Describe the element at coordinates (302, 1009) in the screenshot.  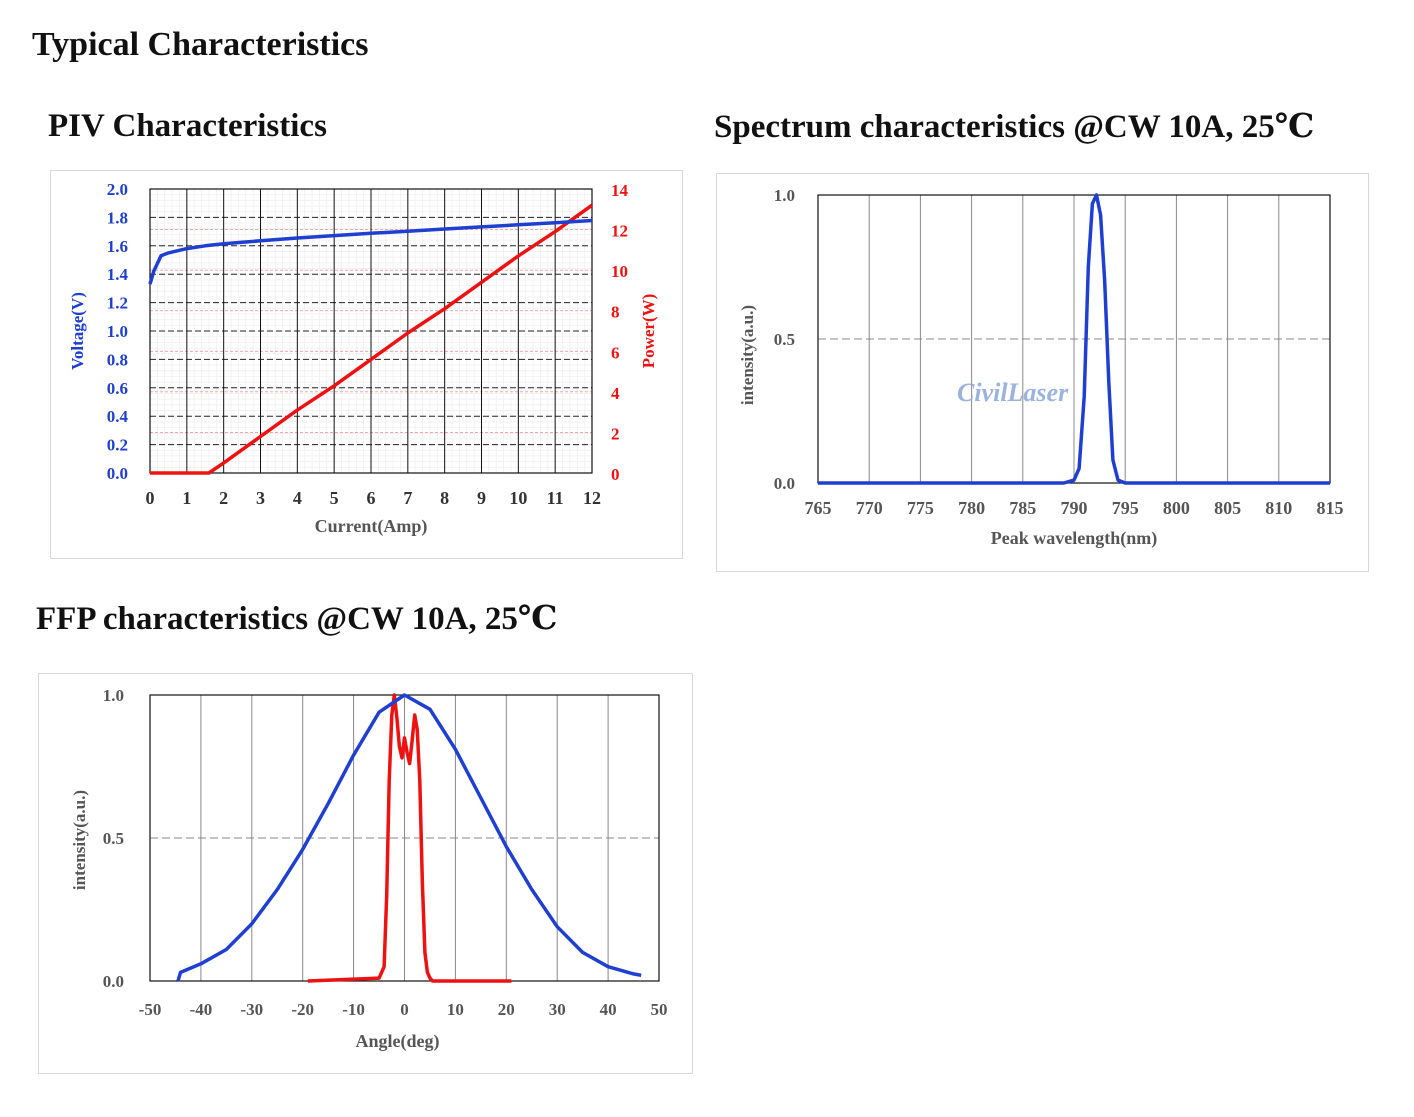
I see `x-tick-label: -20` at that location.